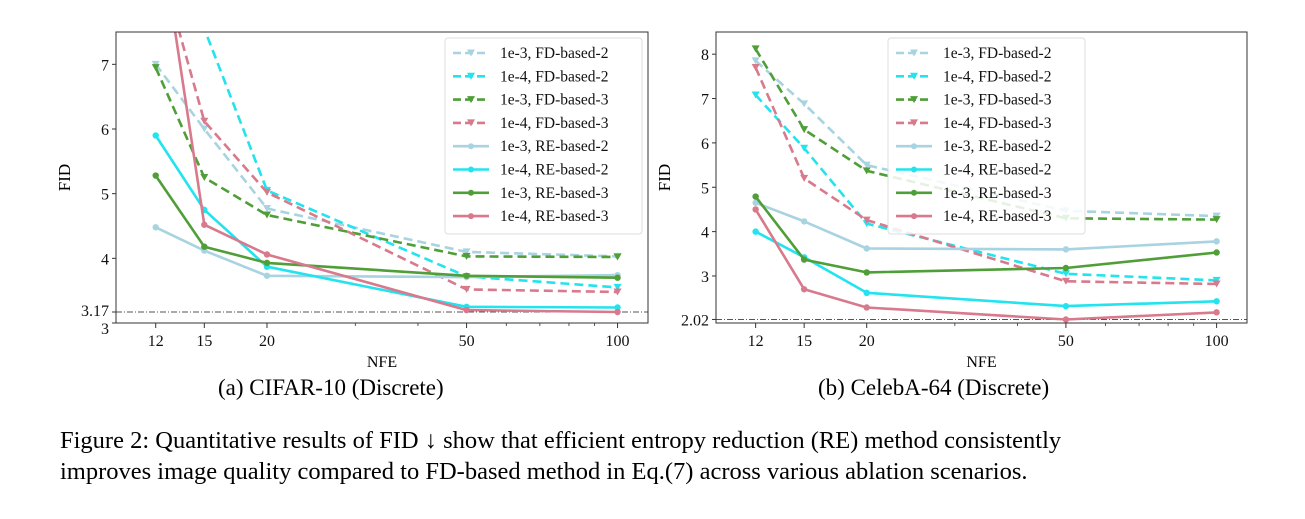 This screenshot has height=519, width=1305. I want to click on x-axis-label: NFE, so click(382, 362).